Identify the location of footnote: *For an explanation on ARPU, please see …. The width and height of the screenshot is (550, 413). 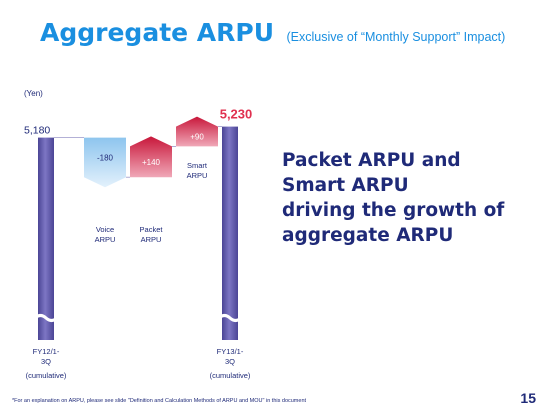
(159, 401).